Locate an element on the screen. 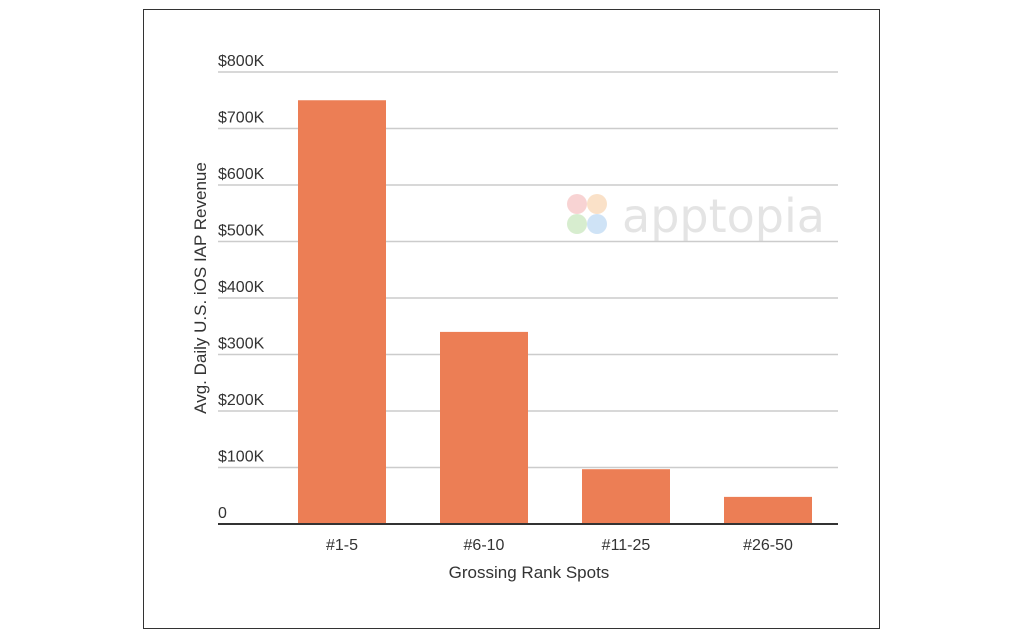 The height and width of the screenshot is (638, 1024). x-tick-label: #11-25 is located at coordinates (626, 545).